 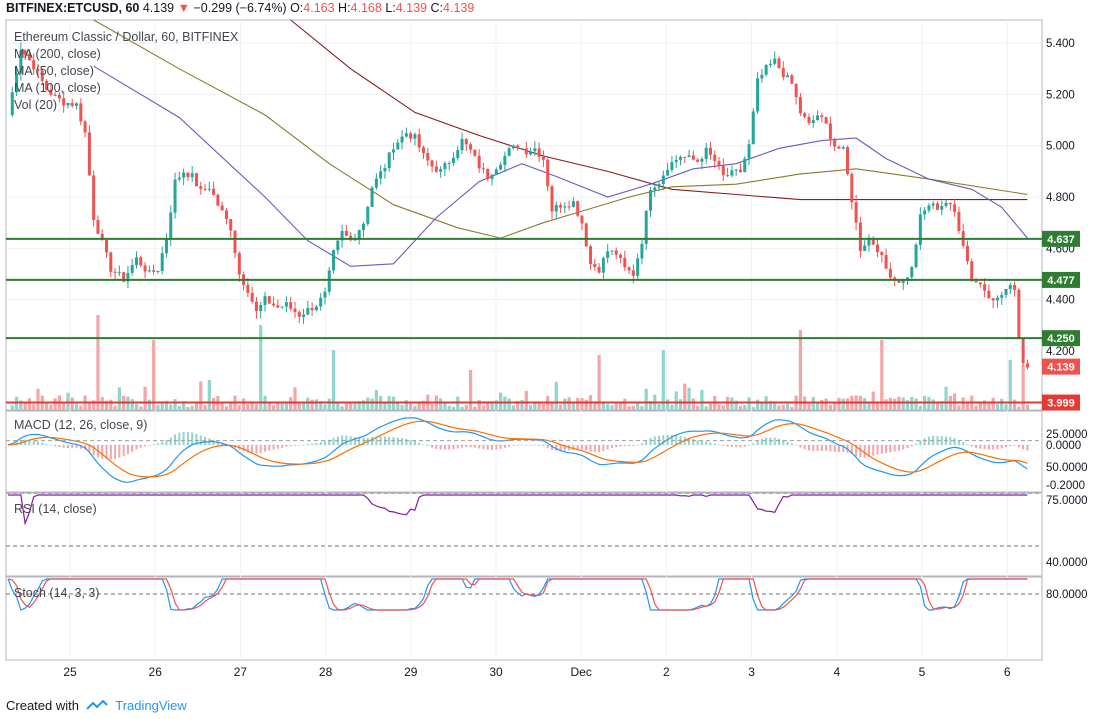 I want to click on stoch-legend: Stoch (14, 3, 3), so click(x=57, y=593).